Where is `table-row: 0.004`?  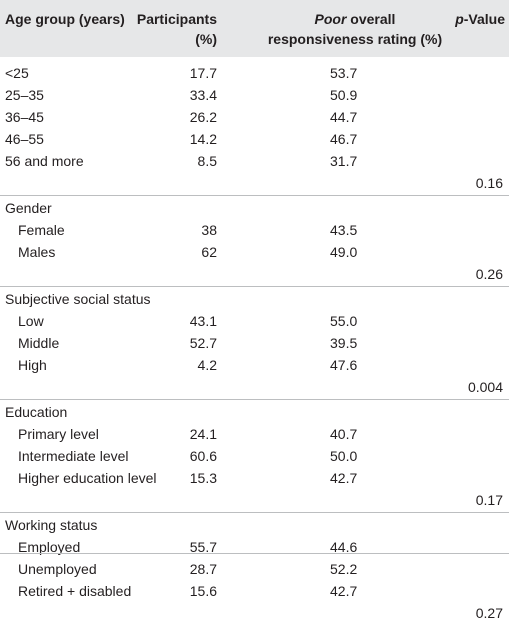
table-row: 0.004 is located at coordinates (254, 387).